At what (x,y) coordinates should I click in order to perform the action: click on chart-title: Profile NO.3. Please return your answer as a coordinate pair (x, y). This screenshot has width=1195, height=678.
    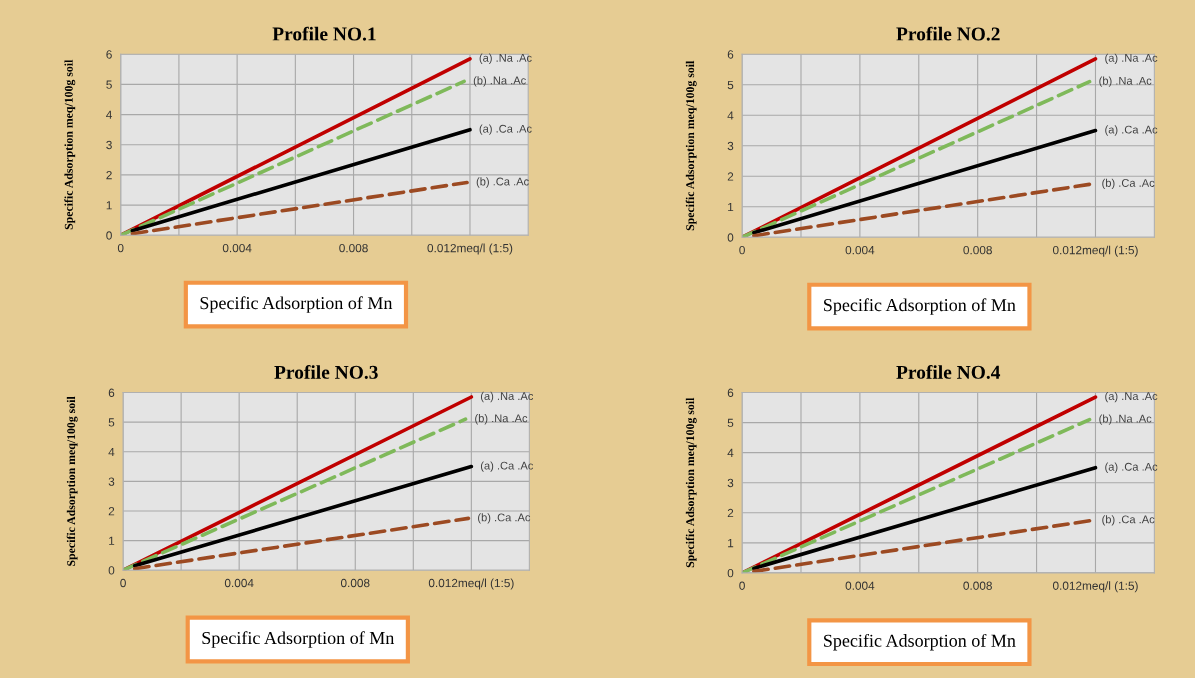
    Looking at the image, I should click on (326, 371).